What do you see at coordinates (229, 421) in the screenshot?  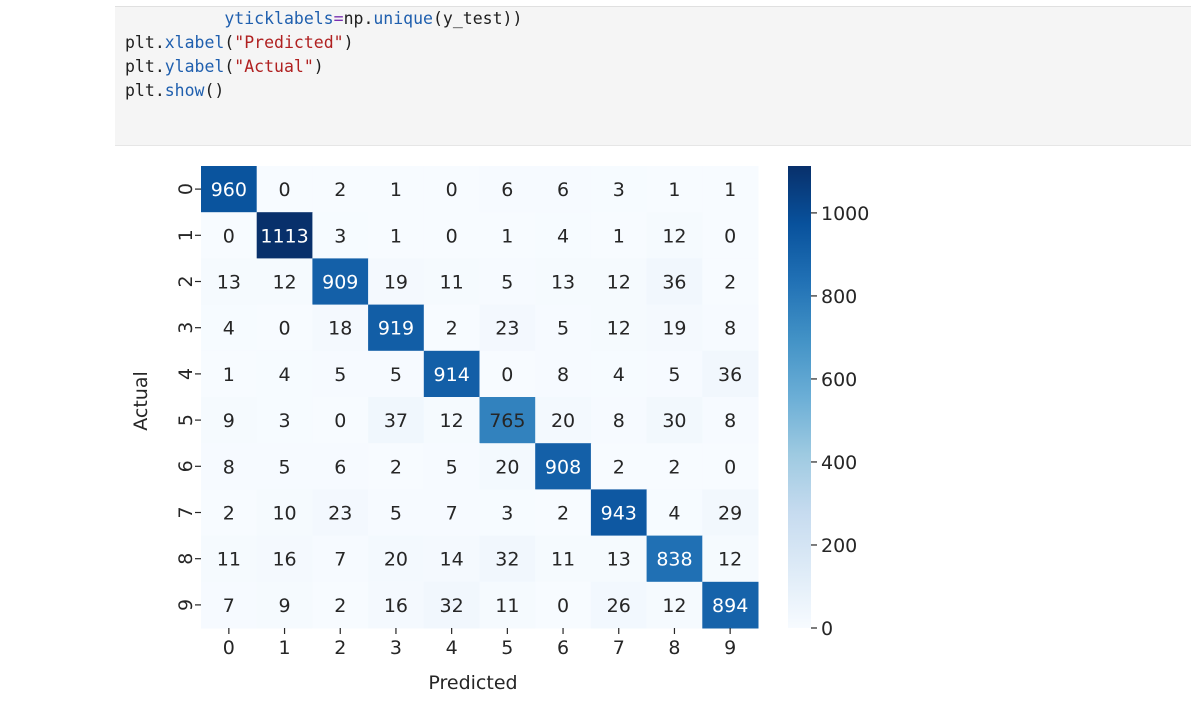 I see `cell-value-label: 9` at bounding box center [229, 421].